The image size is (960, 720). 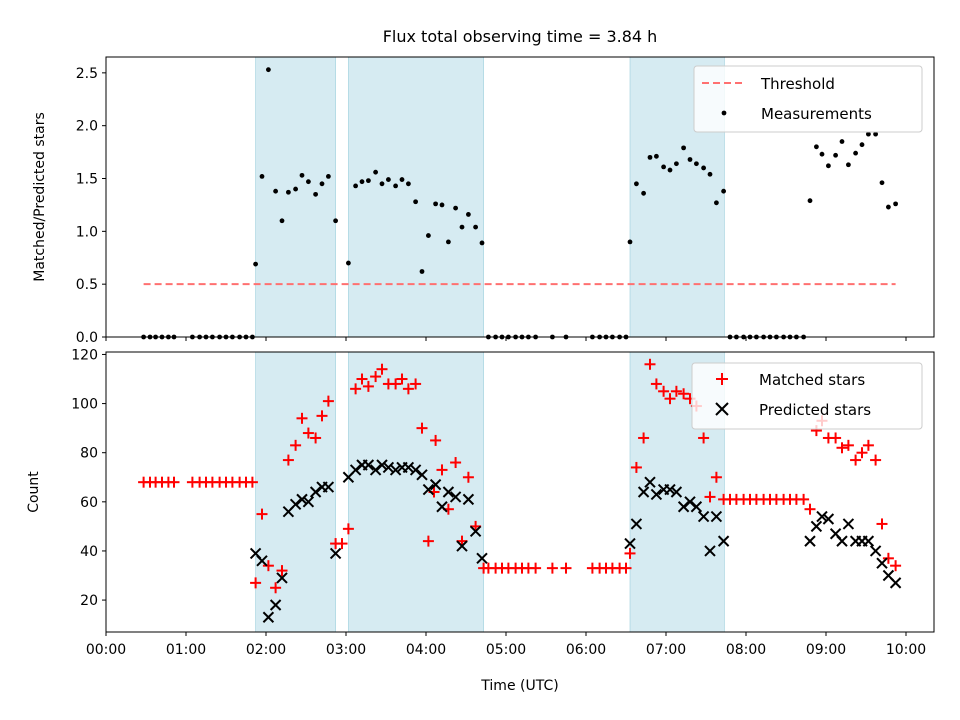 What do you see at coordinates (84, 405) in the screenshot?
I see `bottom-y-tick-label: 100` at bounding box center [84, 405].